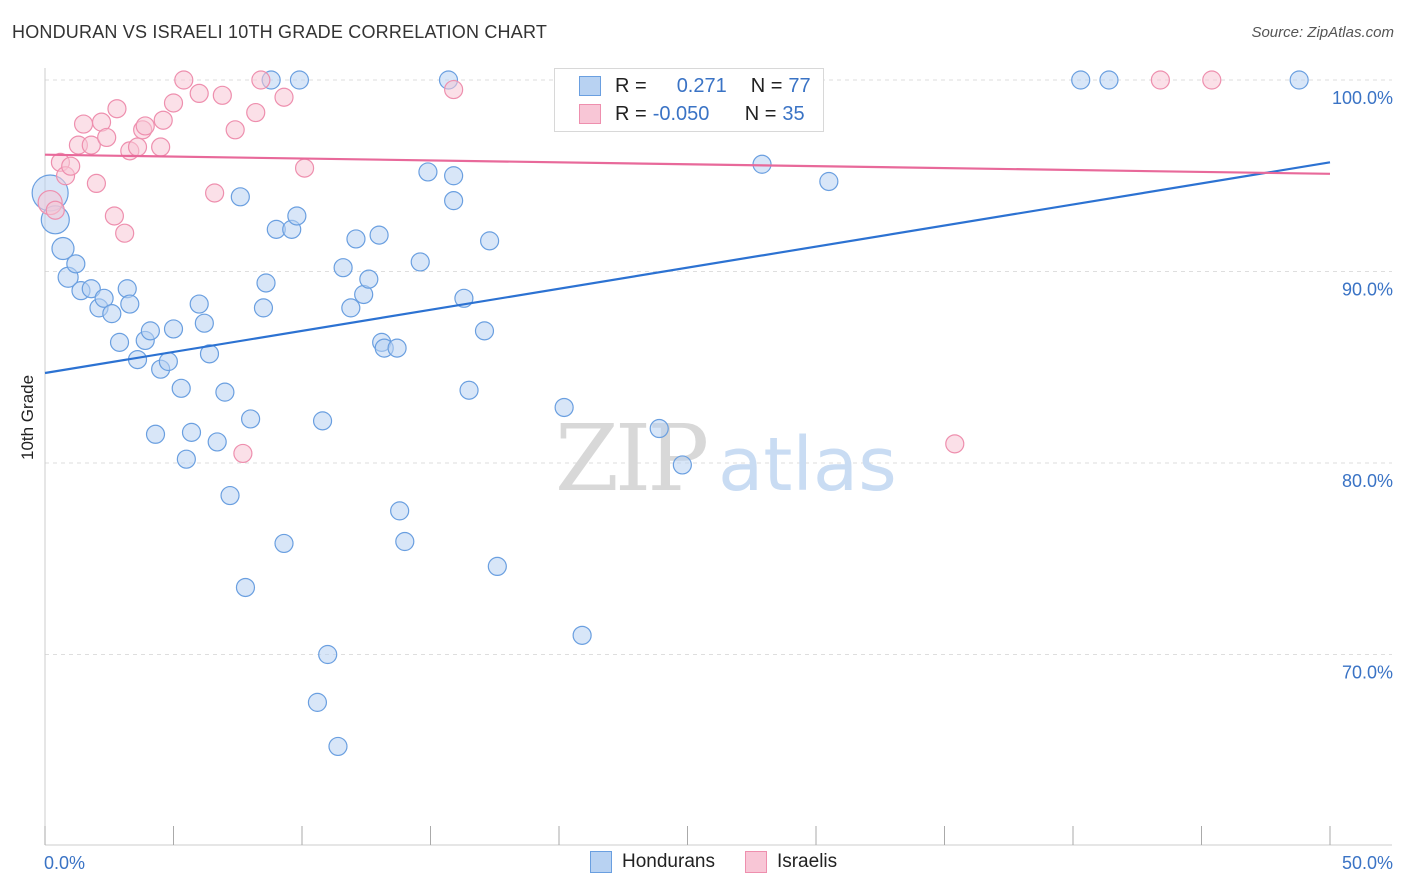 The width and height of the screenshot is (1406, 892). What do you see at coordinates (631, 85) in the screenshot?
I see `legend-r-label: R =` at bounding box center [631, 85].